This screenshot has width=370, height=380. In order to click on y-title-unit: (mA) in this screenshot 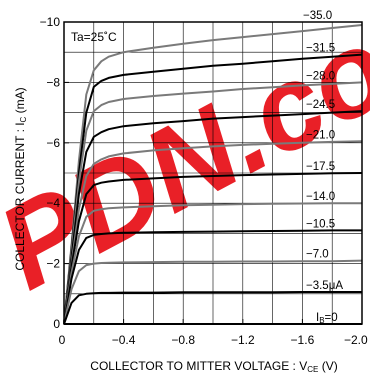, I will do `click(20, 101)`.